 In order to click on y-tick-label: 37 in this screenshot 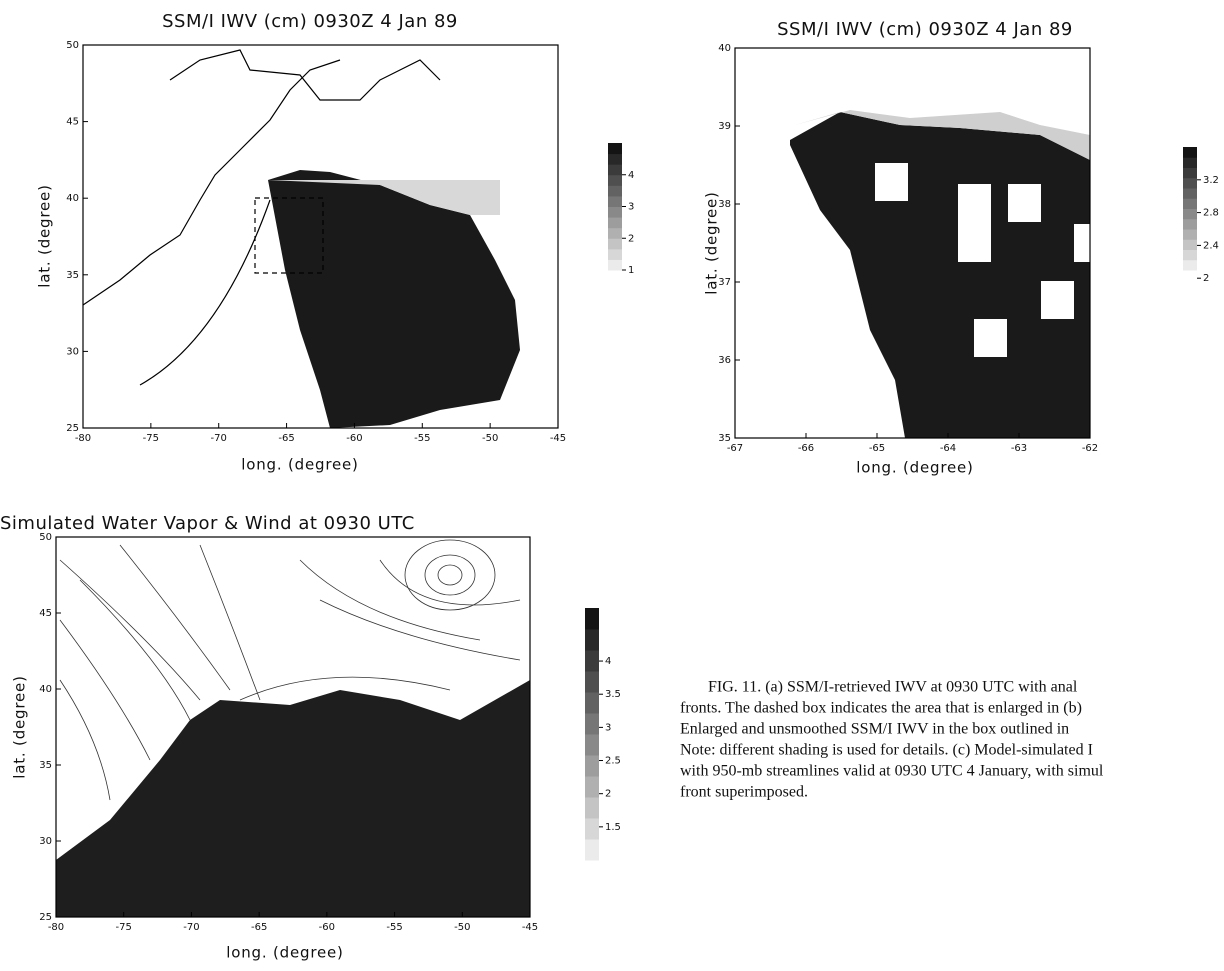, I will do `click(724, 282)`.